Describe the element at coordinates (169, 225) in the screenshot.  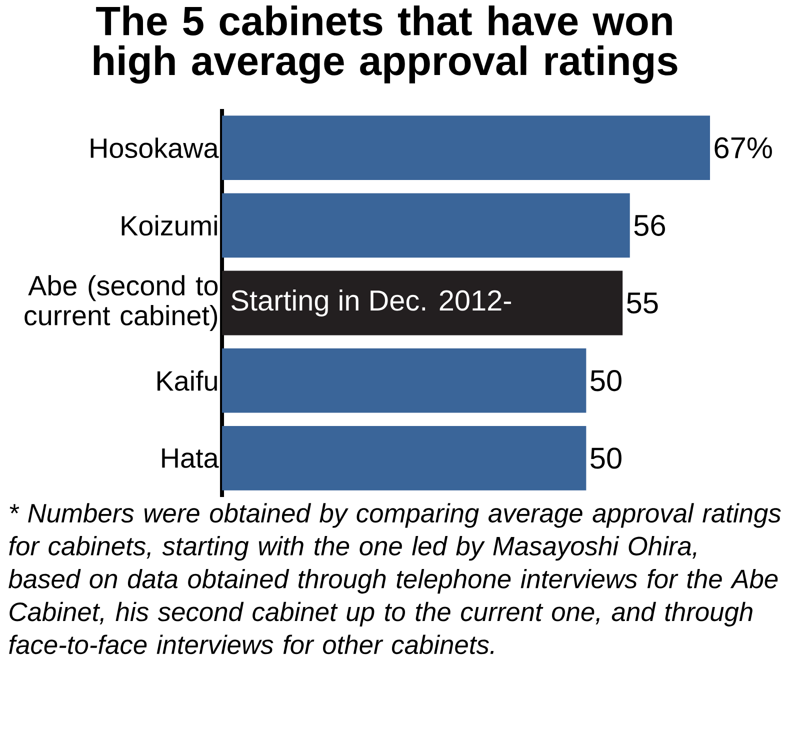
I see `y-tick-label: Koizumi` at that location.